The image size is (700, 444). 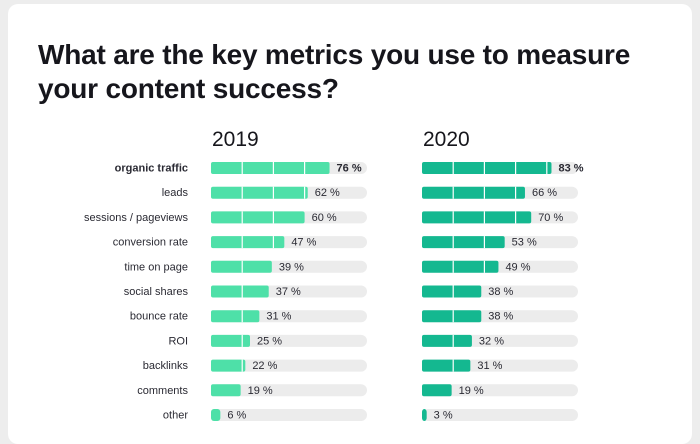 What do you see at coordinates (288, 292) in the screenshot?
I see `value-label-2019-social-shares: 37 %` at bounding box center [288, 292].